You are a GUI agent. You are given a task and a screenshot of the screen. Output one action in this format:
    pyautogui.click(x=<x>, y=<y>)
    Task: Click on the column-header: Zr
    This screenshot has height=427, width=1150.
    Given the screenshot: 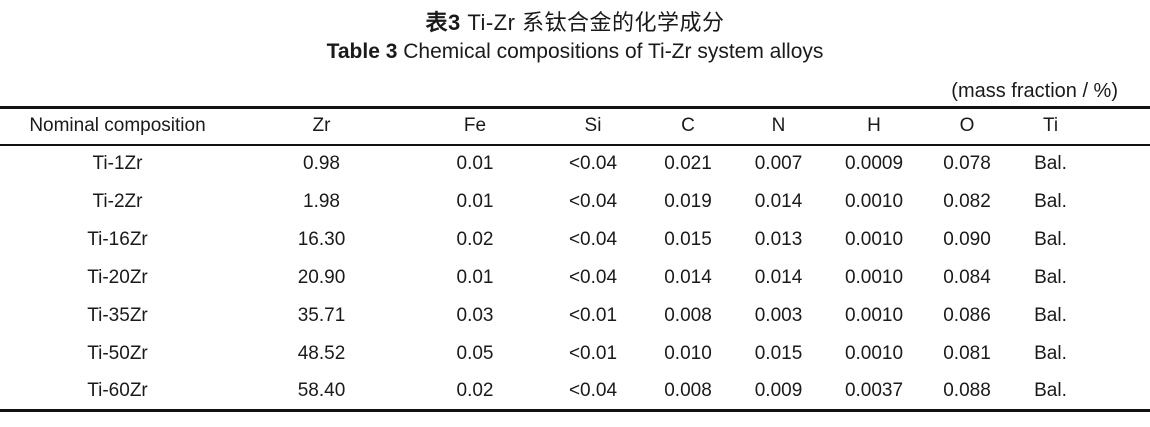 What is the action you would take?
    pyautogui.click(x=321, y=126)
    